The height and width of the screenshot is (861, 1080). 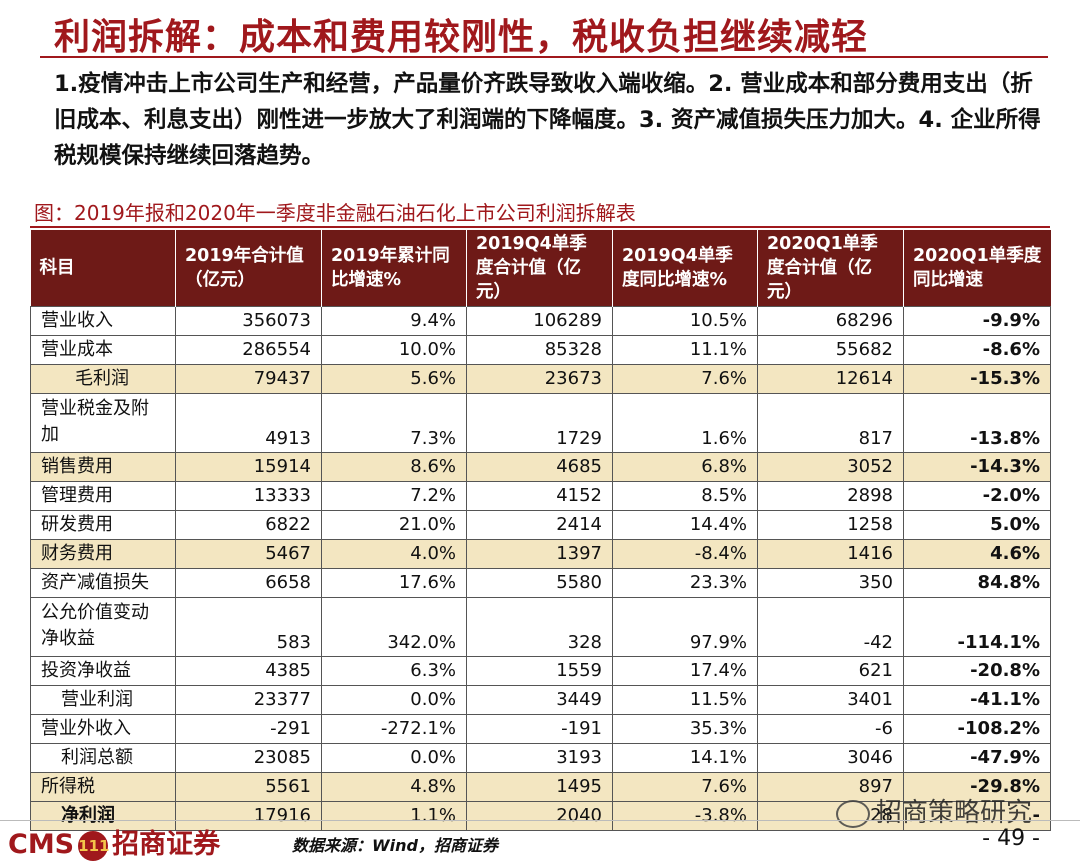 What do you see at coordinates (977, 816) in the screenshot?
I see `cell: -` at bounding box center [977, 816].